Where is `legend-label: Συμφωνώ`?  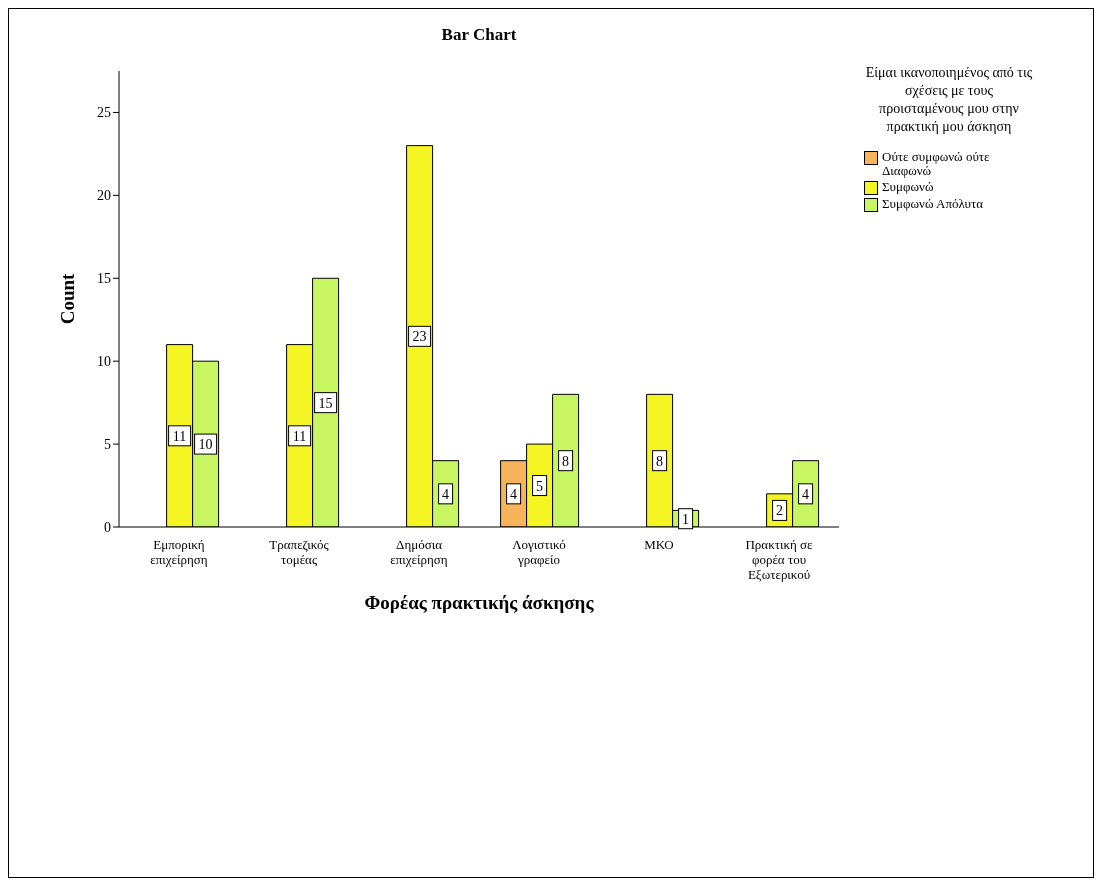
legend-label: Συμφωνώ is located at coordinates (908, 186).